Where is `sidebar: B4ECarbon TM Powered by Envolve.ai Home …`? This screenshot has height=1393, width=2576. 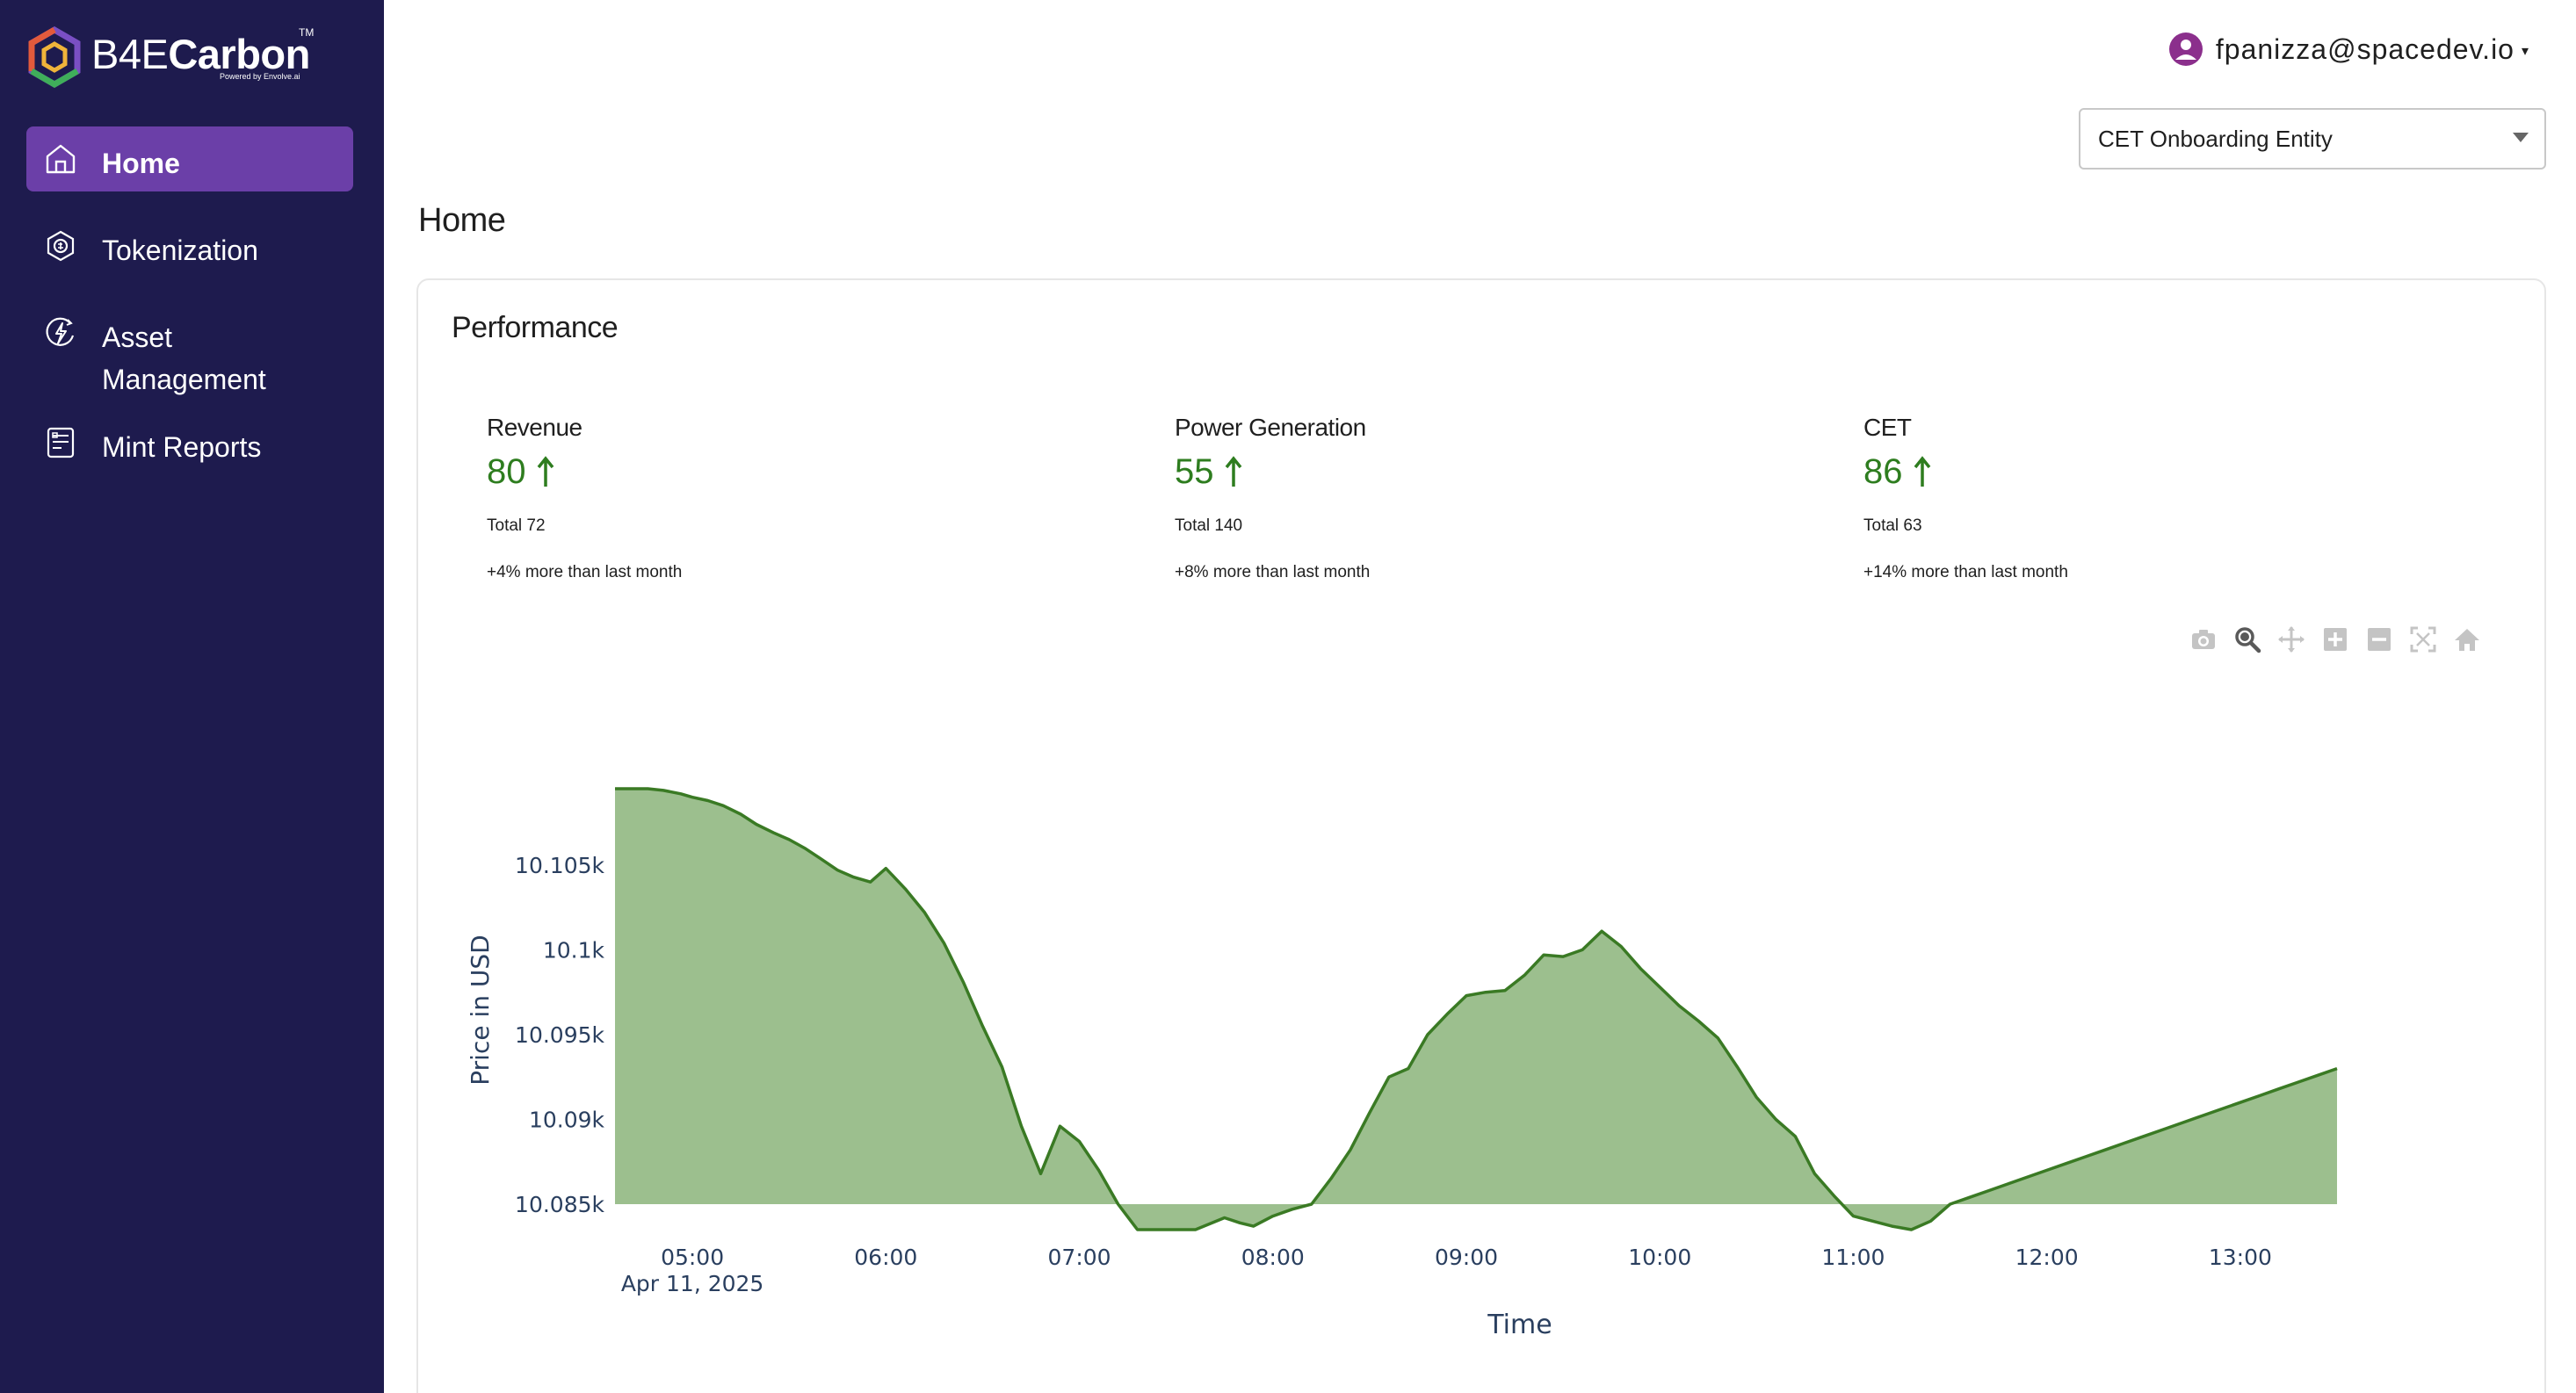
sidebar: B4ECarbon TM Powered by Envolve.ai Home … is located at coordinates (192, 696).